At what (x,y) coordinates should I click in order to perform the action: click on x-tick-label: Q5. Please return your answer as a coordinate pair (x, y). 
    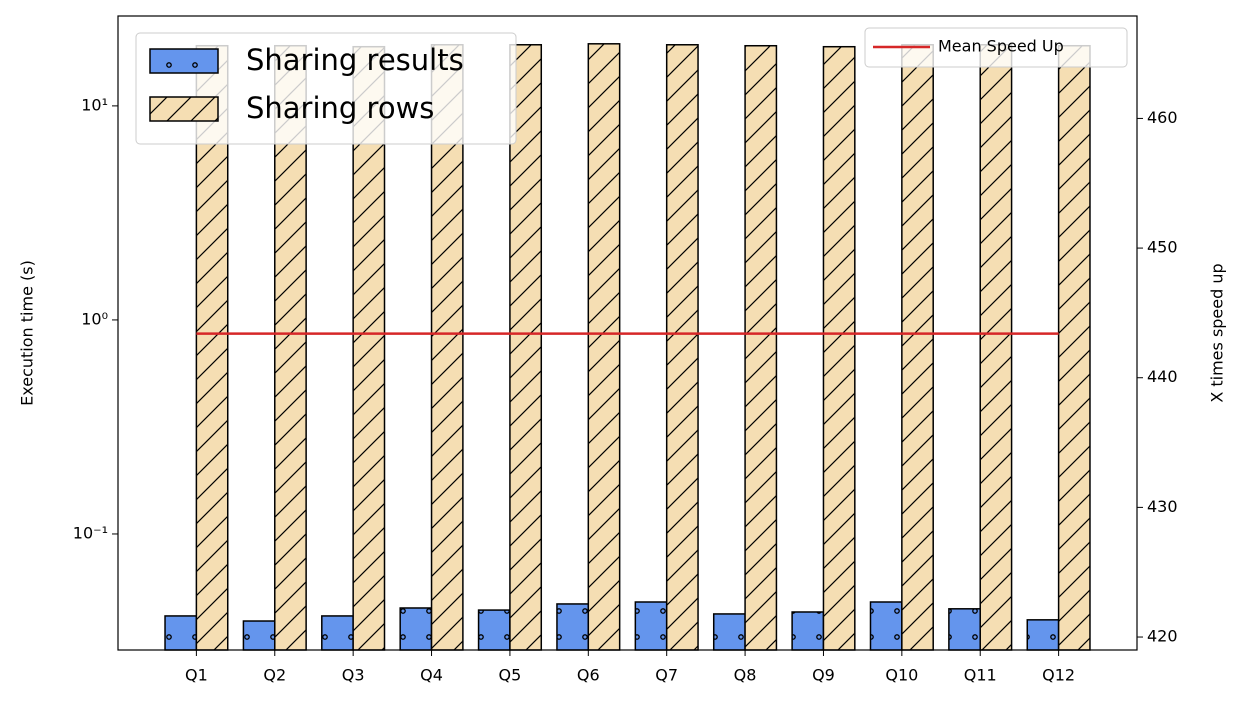
    Looking at the image, I should click on (510, 675).